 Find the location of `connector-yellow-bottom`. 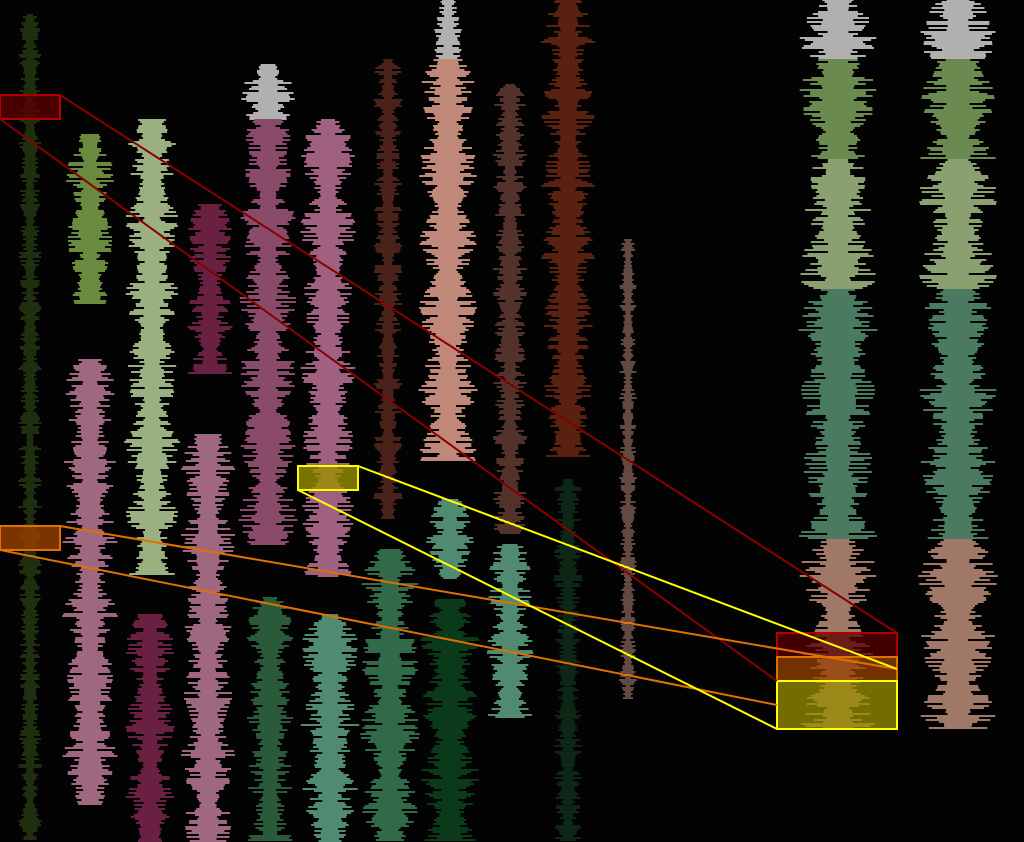

connector-yellow-bottom is located at coordinates (537, 609).